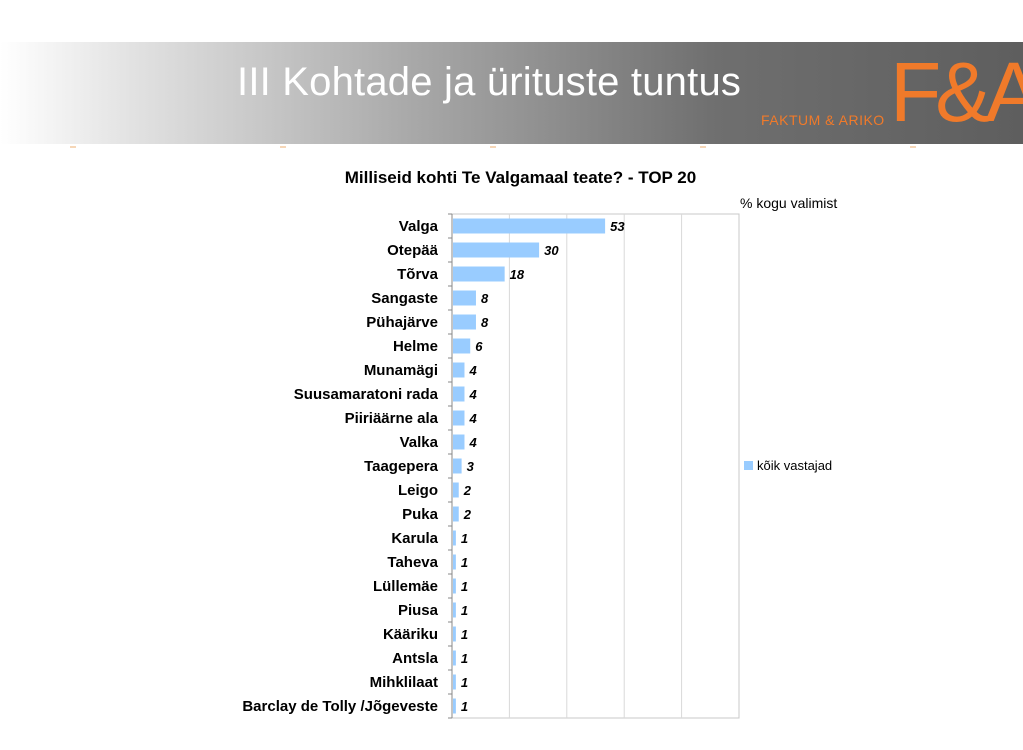  Describe the element at coordinates (511, 147) in the screenshot. I see `decorative-divider` at that location.